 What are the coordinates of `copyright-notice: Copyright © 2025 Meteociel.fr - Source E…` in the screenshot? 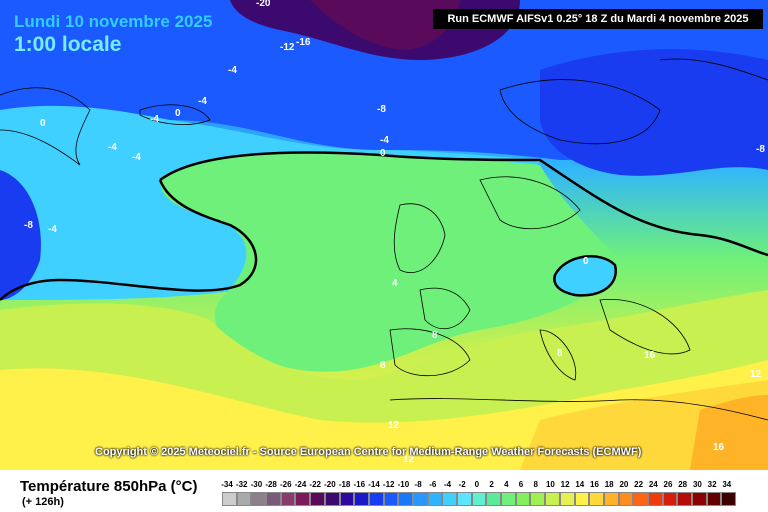 It's located at (368, 452).